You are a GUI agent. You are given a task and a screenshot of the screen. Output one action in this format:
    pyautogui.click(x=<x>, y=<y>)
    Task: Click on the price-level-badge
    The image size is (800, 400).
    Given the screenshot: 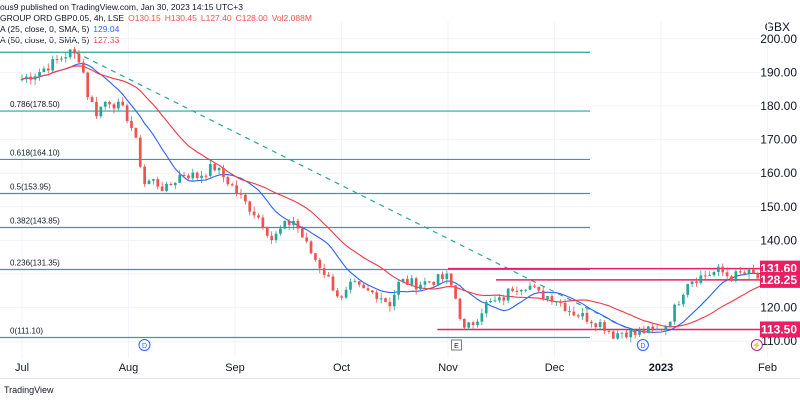 What is the action you would take?
    pyautogui.click(x=780, y=279)
    